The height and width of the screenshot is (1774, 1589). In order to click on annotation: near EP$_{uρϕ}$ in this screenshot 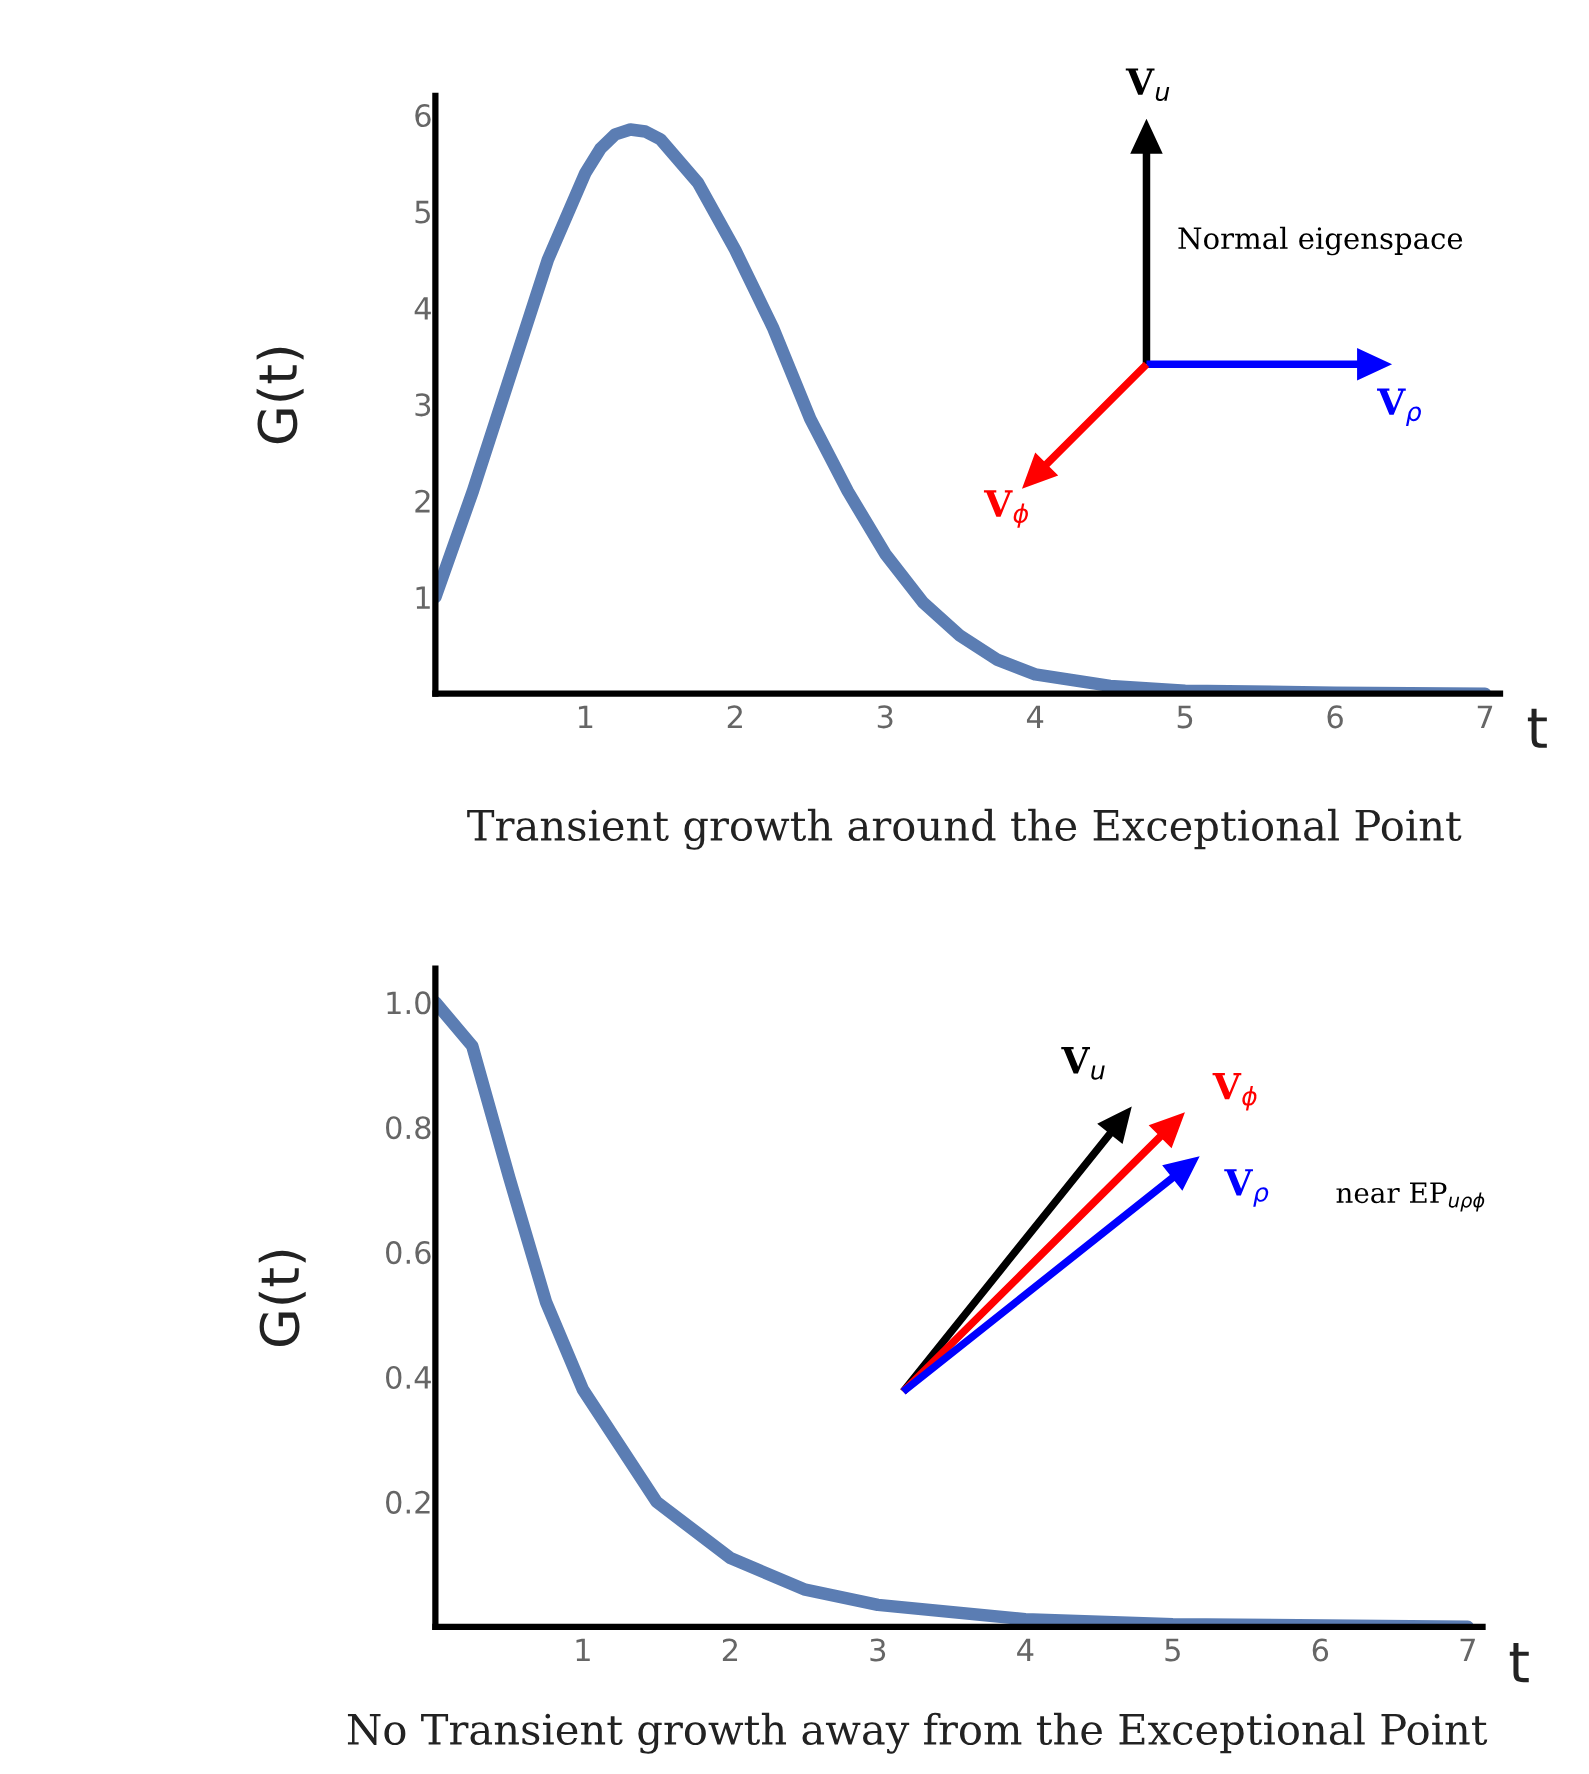, I will do `click(1410, 1197)`.